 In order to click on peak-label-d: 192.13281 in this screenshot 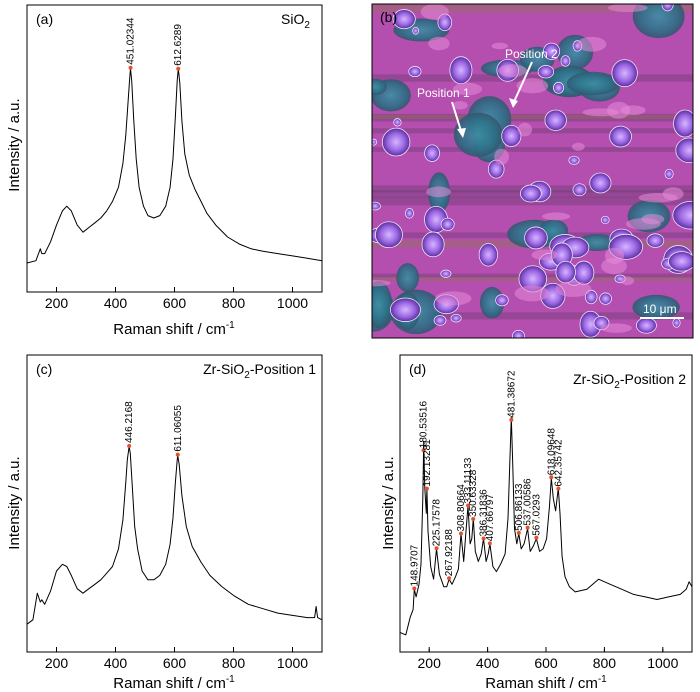, I will do `click(427, 463)`.